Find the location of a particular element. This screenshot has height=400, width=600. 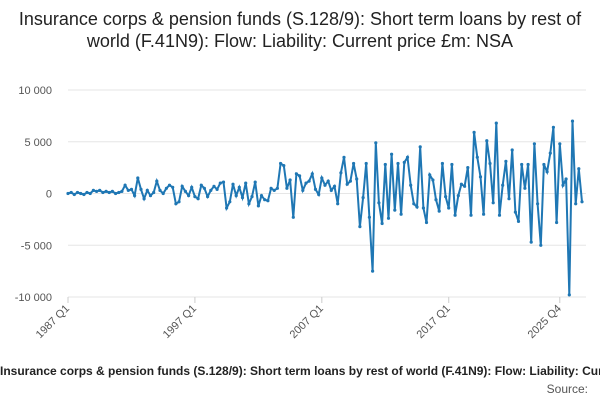

x-tick-label: 1997 Q1 is located at coordinates (180, 322).